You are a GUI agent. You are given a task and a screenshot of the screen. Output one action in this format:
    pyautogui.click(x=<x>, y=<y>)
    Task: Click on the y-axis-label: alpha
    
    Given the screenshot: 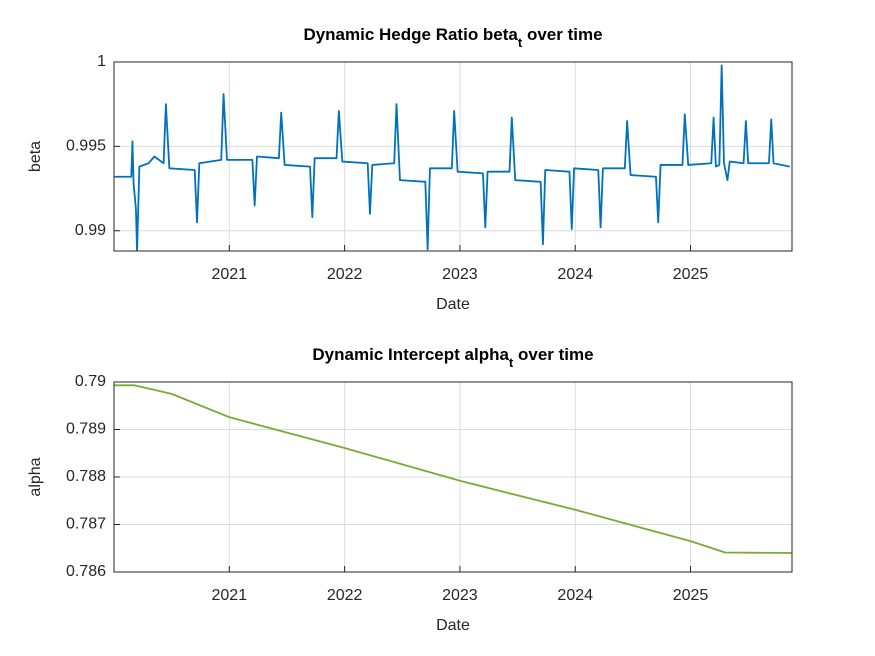 What is the action you would take?
    pyautogui.click(x=35, y=476)
    